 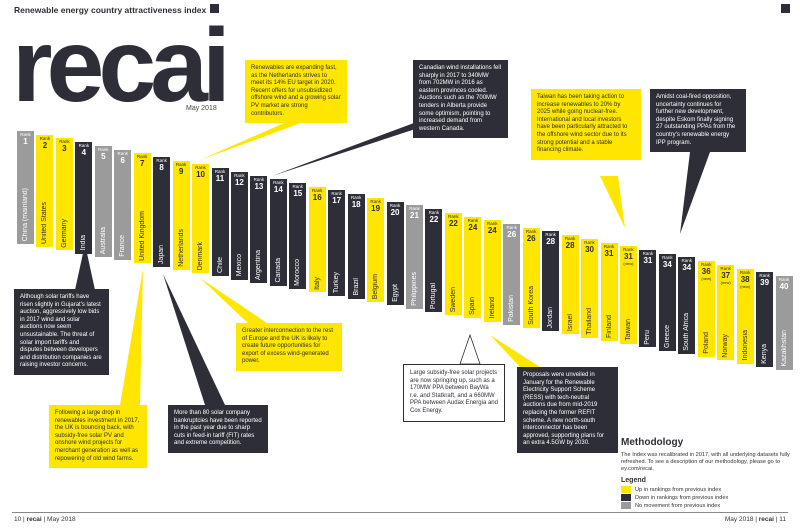 I want to click on connector-netherlands, so click(x=260, y=138).